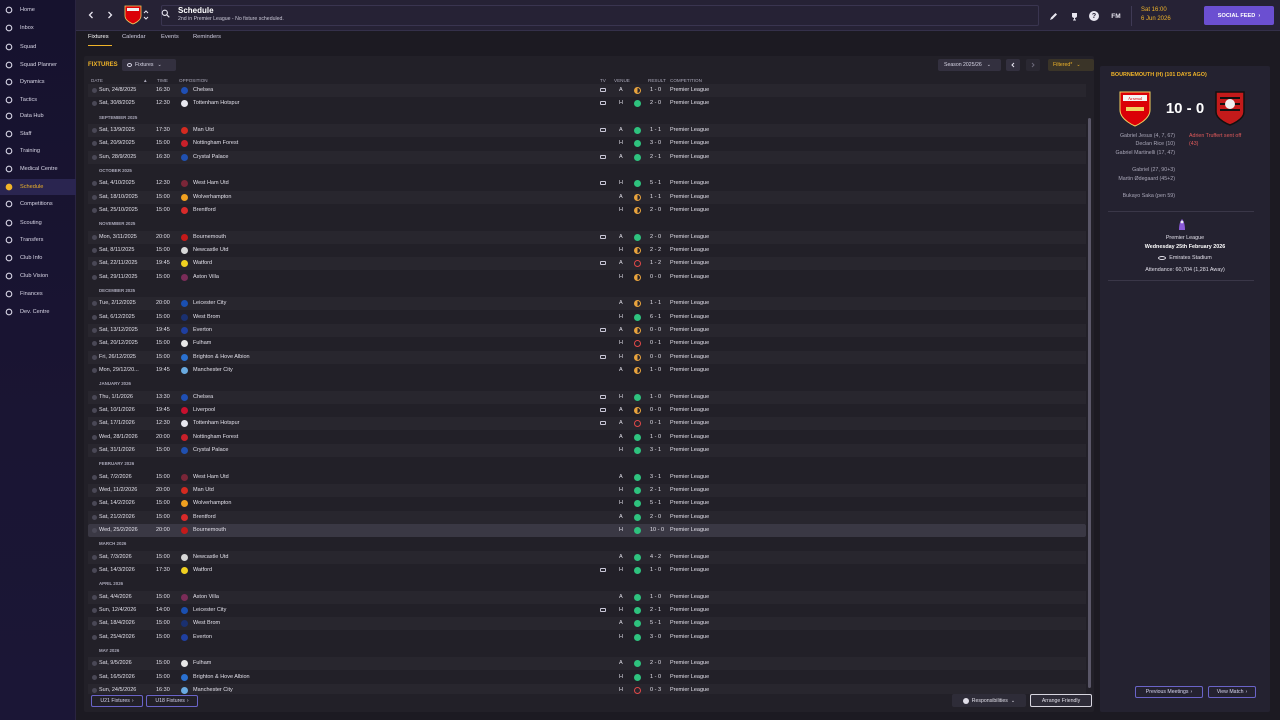 The width and height of the screenshot is (1280, 720). I want to click on search-bar, so click(600, 15).